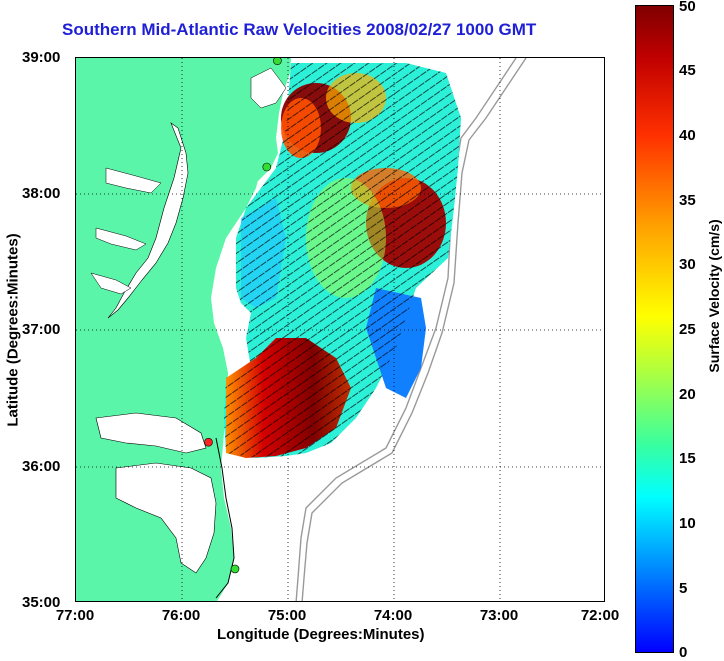 Image resolution: width=724 pixels, height=661 pixels. I want to click on y-tick-label: 35:00, so click(41, 602).